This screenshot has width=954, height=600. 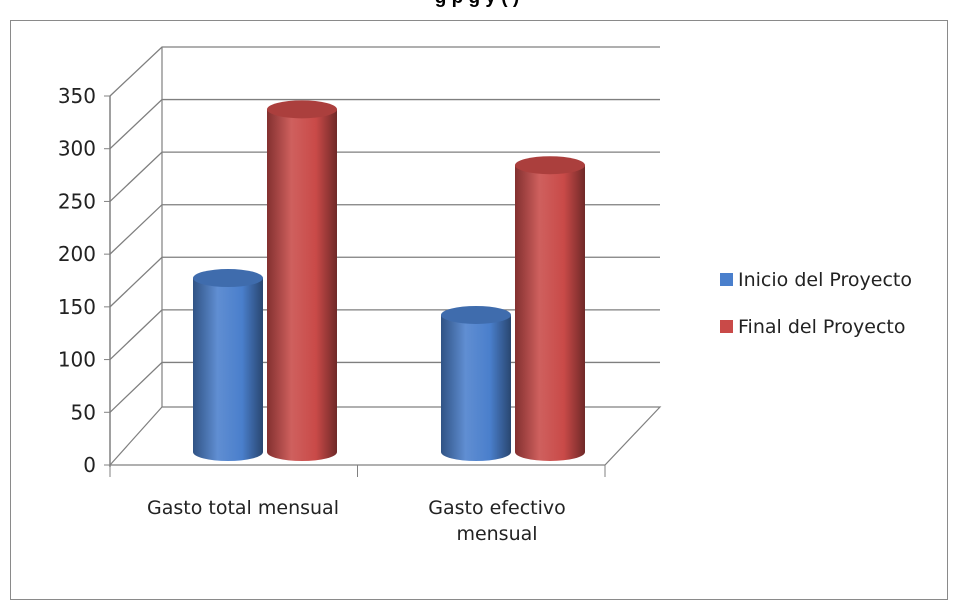 I want to click on category-label: mensual, so click(x=496, y=534).